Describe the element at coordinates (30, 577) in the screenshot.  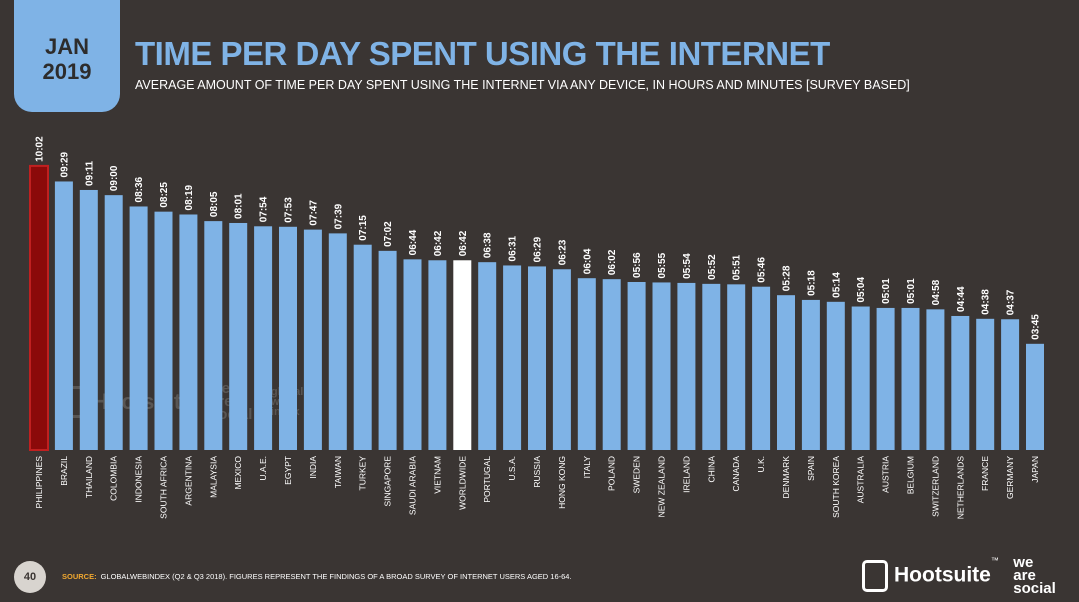
I see `page-number: 40` at that location.